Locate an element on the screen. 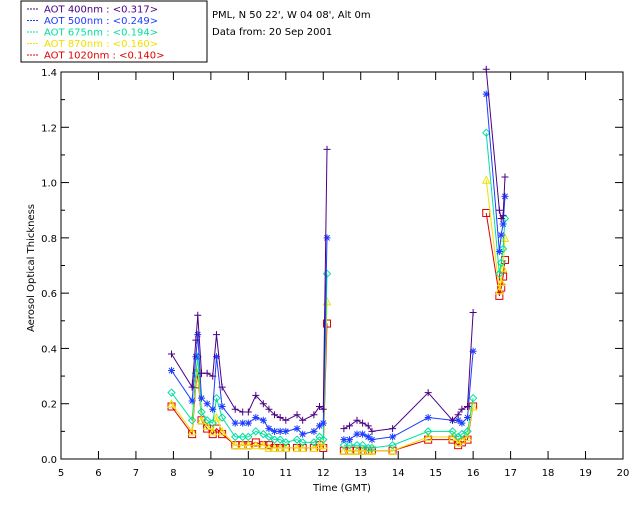  y-tick-label: 0.6 is located at coordinates (49, 294).